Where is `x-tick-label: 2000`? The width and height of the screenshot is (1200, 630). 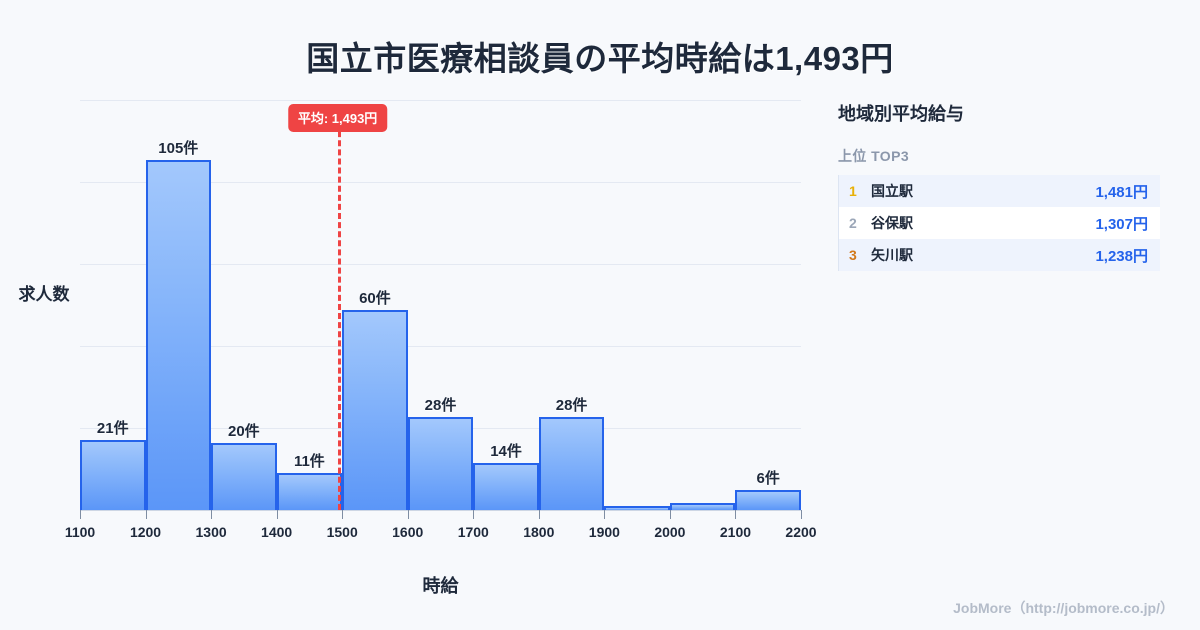
x-tick-label: 2000 is located at coordinates (670, 532).